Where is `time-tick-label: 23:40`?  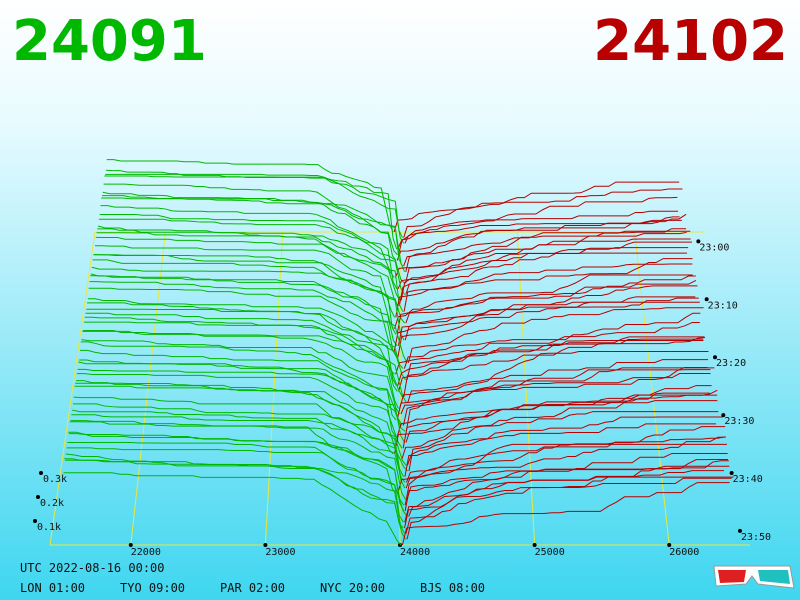 time-tick-label: 23:40 is located at coordinates (748, 479).